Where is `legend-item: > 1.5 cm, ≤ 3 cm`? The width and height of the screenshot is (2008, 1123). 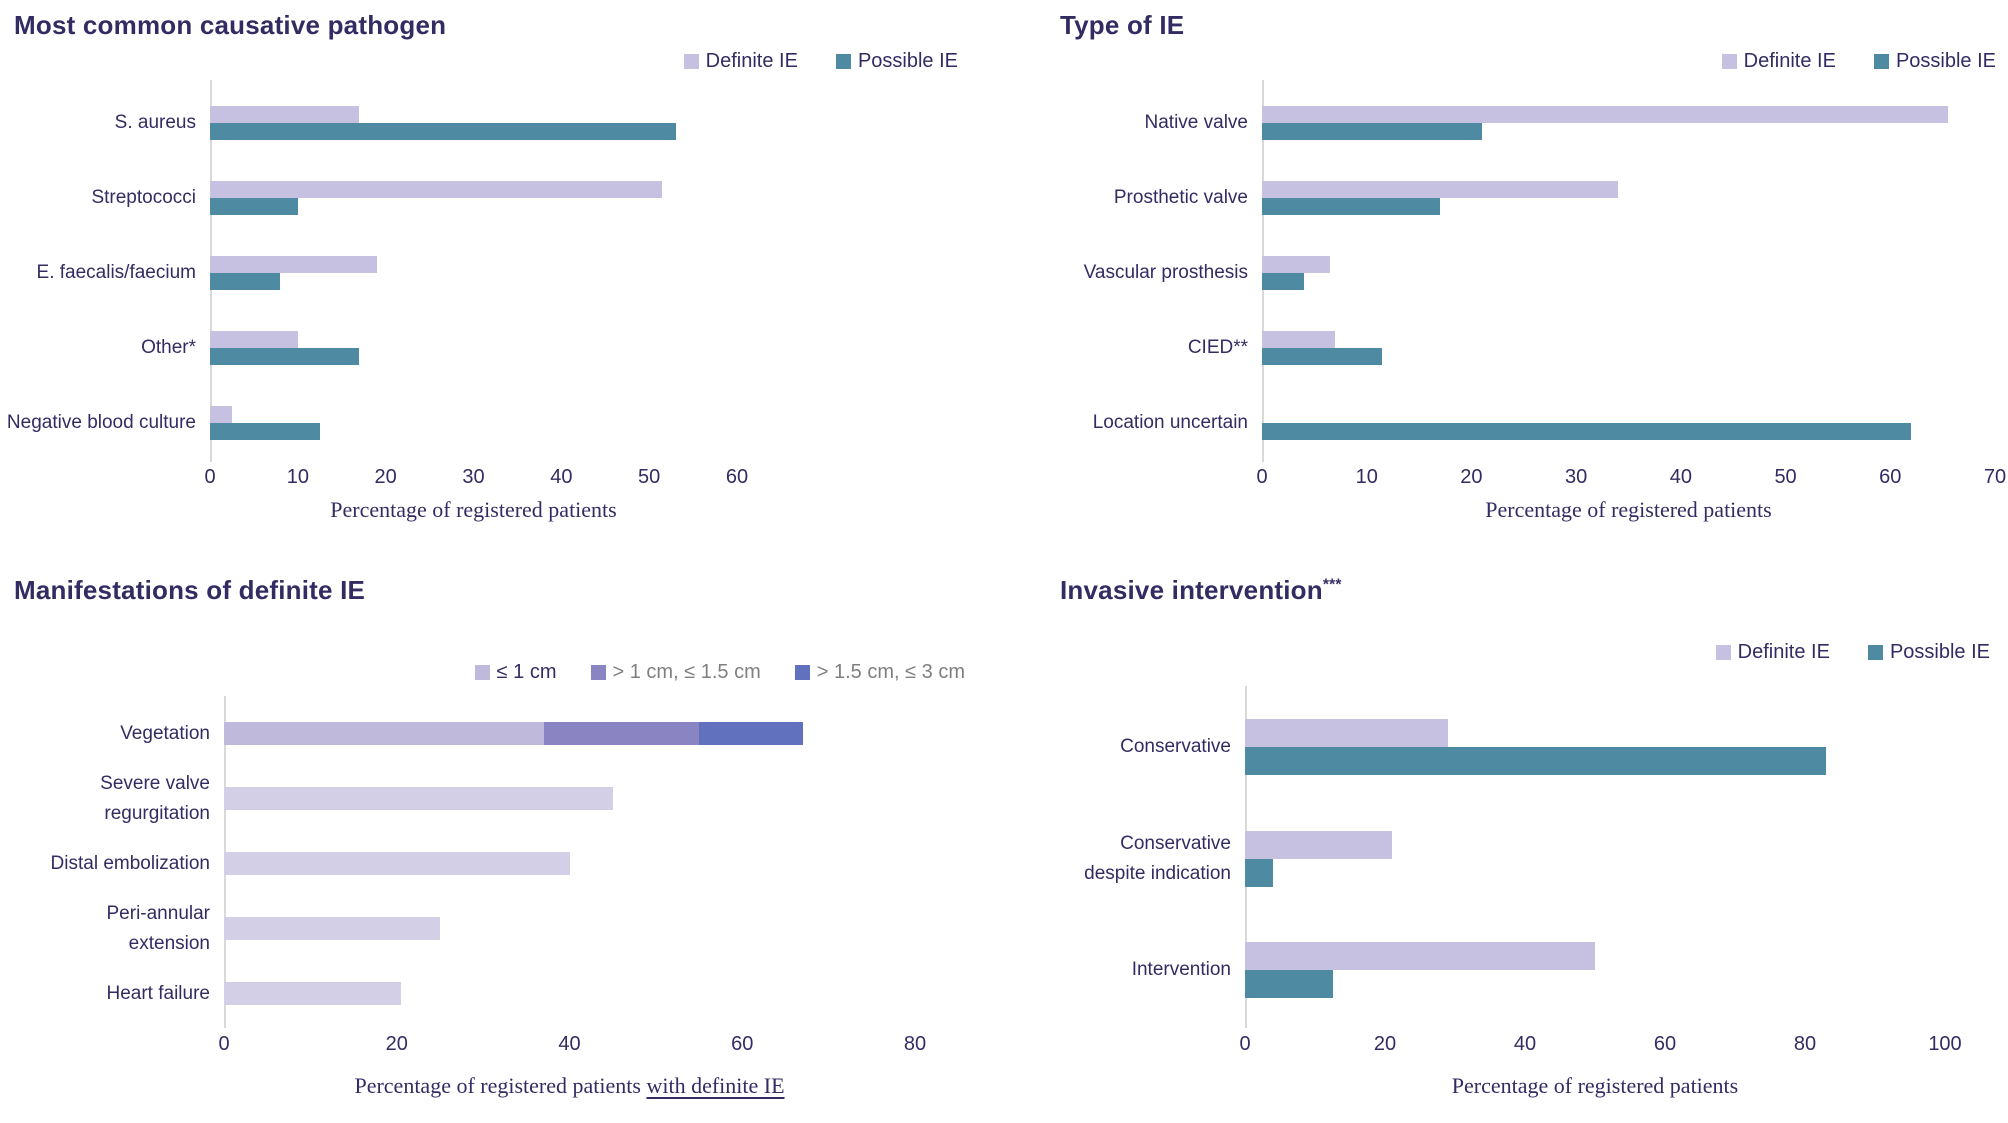
legend-item: > 1.5 cm, ≤ 3 cm is located at coordinates (879, 672).